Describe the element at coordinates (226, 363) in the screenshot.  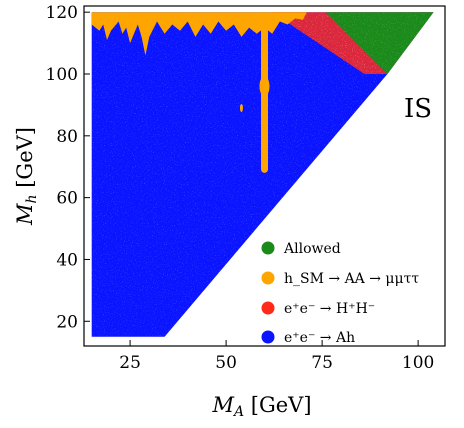
I see `x-tick-label: 50` at that location.